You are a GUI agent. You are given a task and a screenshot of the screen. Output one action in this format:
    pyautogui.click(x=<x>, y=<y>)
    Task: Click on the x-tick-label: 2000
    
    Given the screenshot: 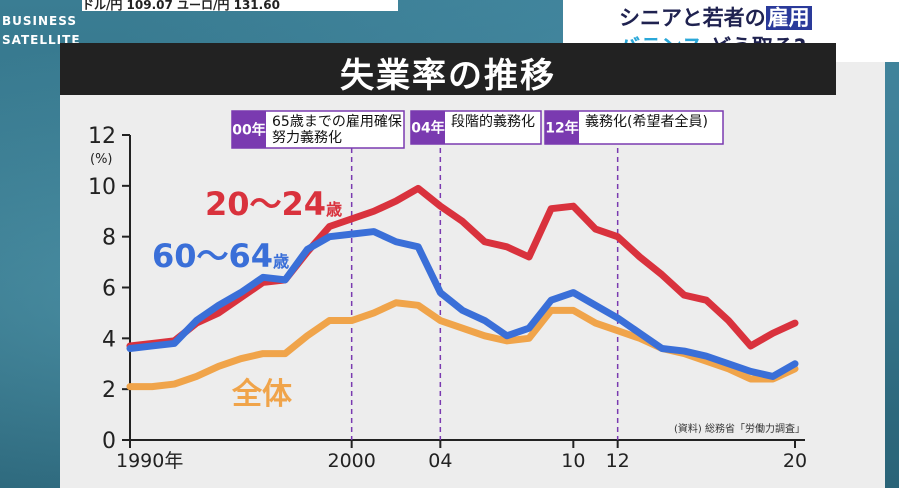 What is the action you would take?
    pyautogui.click(x=351, y=461)
    